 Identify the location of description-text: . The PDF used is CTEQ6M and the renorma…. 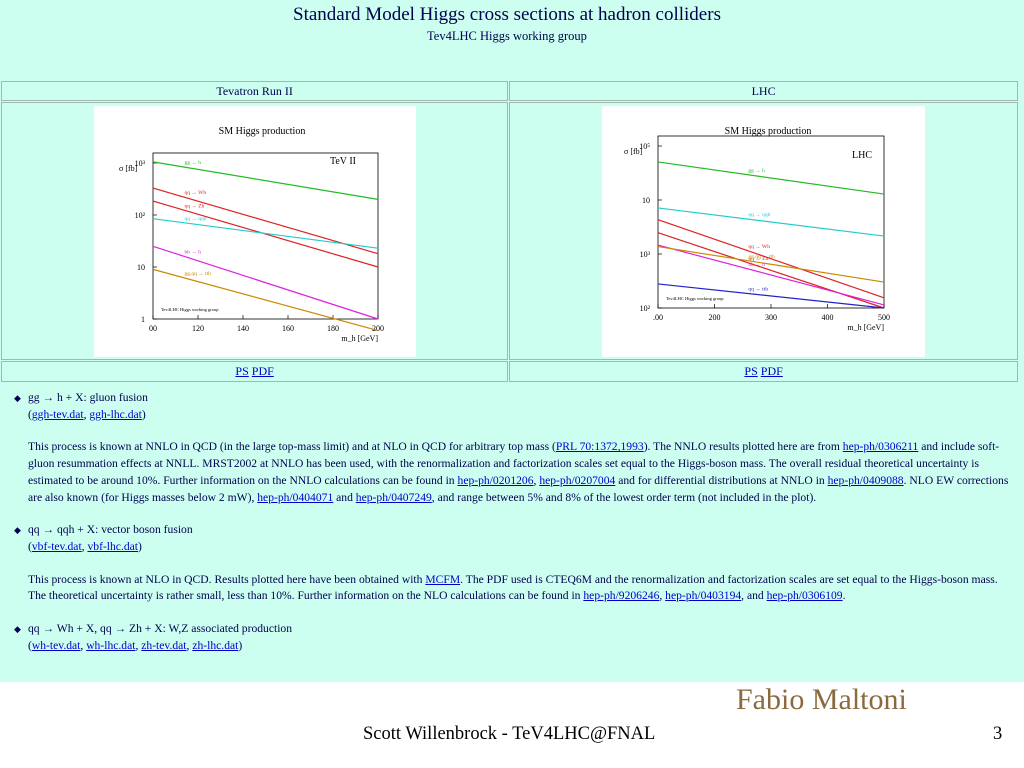
(513, 587).